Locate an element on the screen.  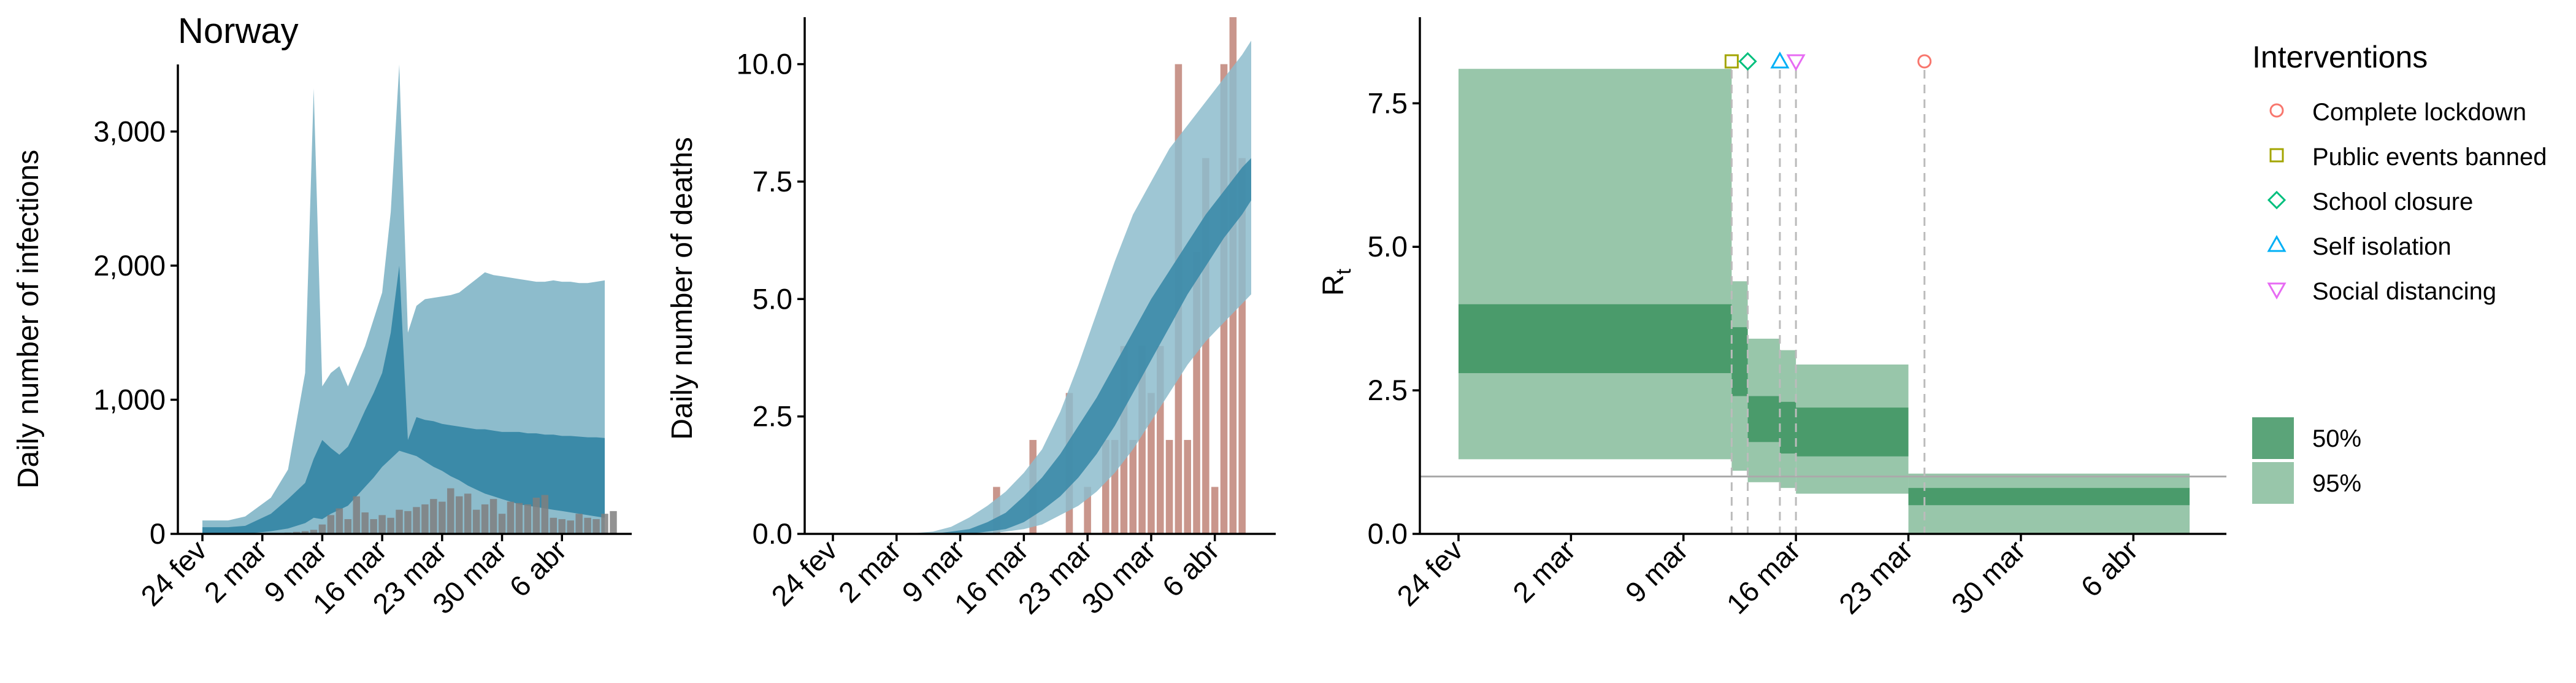
legend-title: Interventions is located at coordinates (2340, 57).